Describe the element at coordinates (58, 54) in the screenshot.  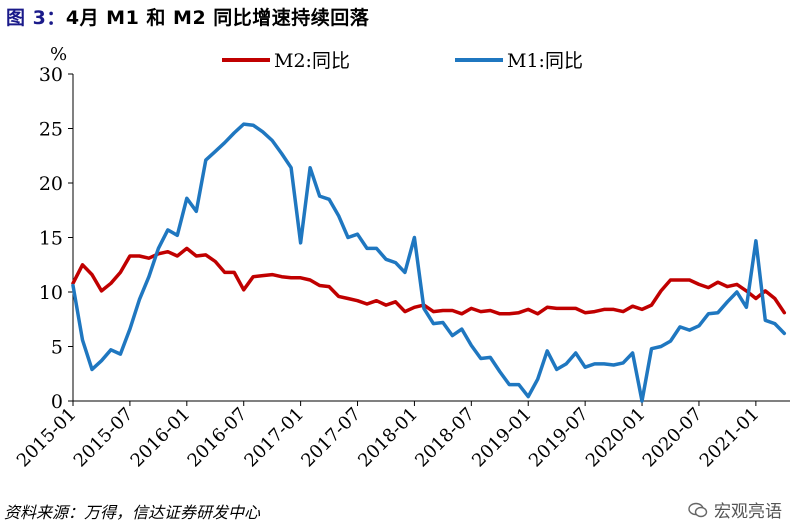
I see `y-unit-label: %` at that location.